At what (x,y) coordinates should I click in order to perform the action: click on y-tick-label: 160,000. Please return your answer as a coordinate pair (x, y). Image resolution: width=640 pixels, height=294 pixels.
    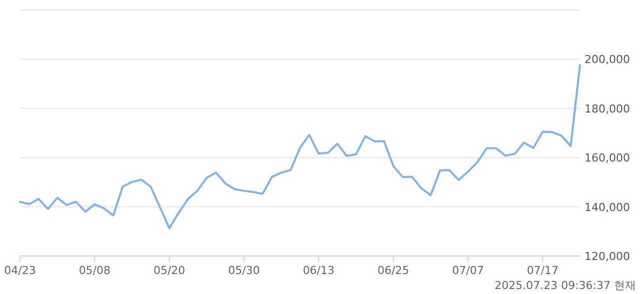
    Looking at the image, I should click on (607, 158).